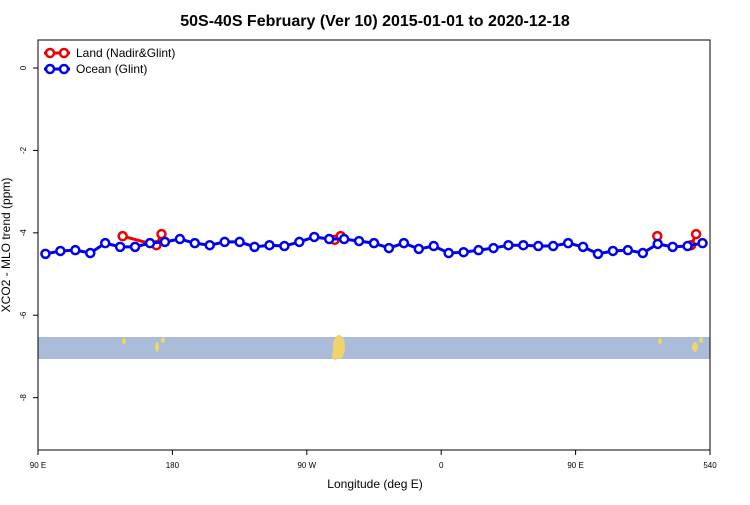 The height and width of the screenshot is (505, 750). Describe the element at coordinates (441, 465) in the screenshot. I see `x-tick-label: 0` at that location.